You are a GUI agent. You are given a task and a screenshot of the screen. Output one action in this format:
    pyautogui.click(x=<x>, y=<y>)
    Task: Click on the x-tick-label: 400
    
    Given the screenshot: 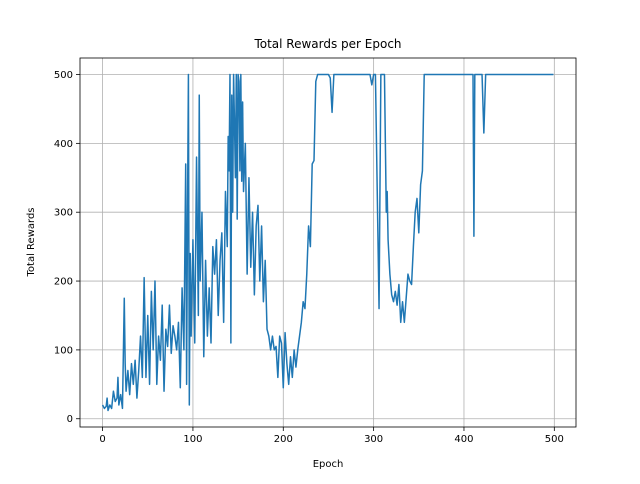 What is the action you would take?
    pyautogui.click(x=463, y=439)
    